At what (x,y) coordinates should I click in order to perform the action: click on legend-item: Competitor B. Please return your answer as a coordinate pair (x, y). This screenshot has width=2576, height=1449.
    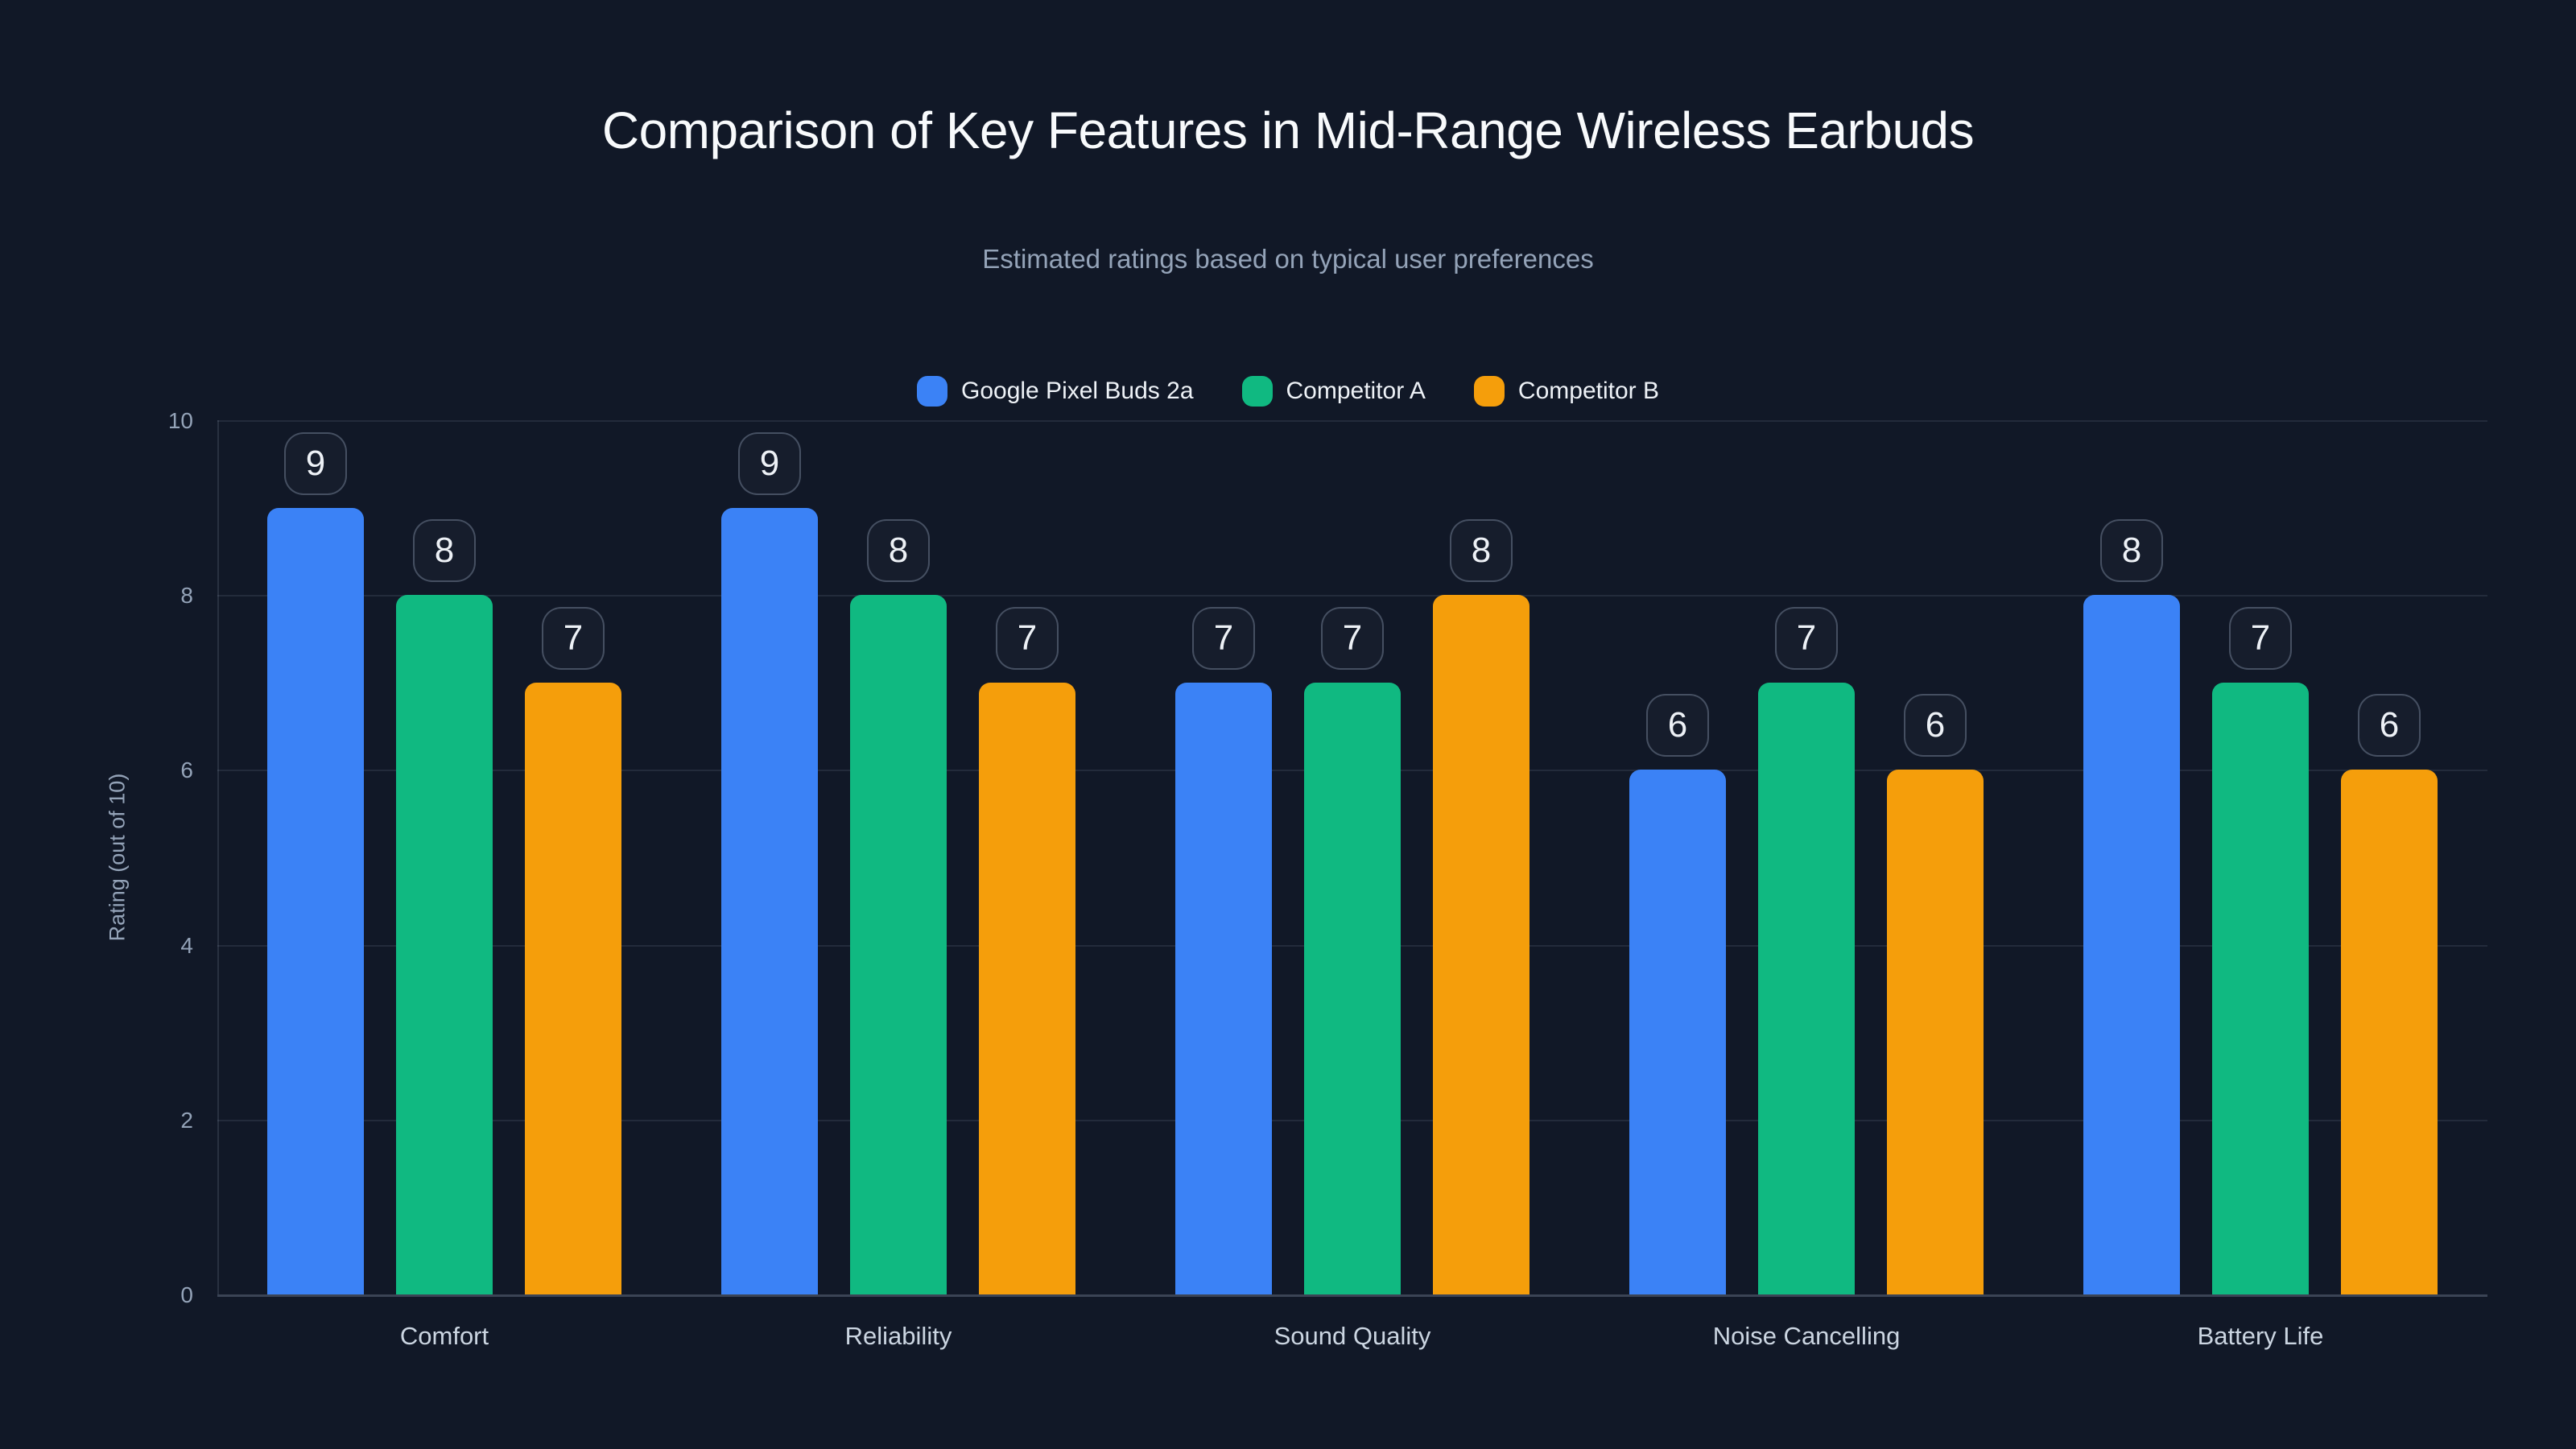
    Looking at the image, I should click on (1566, 391).